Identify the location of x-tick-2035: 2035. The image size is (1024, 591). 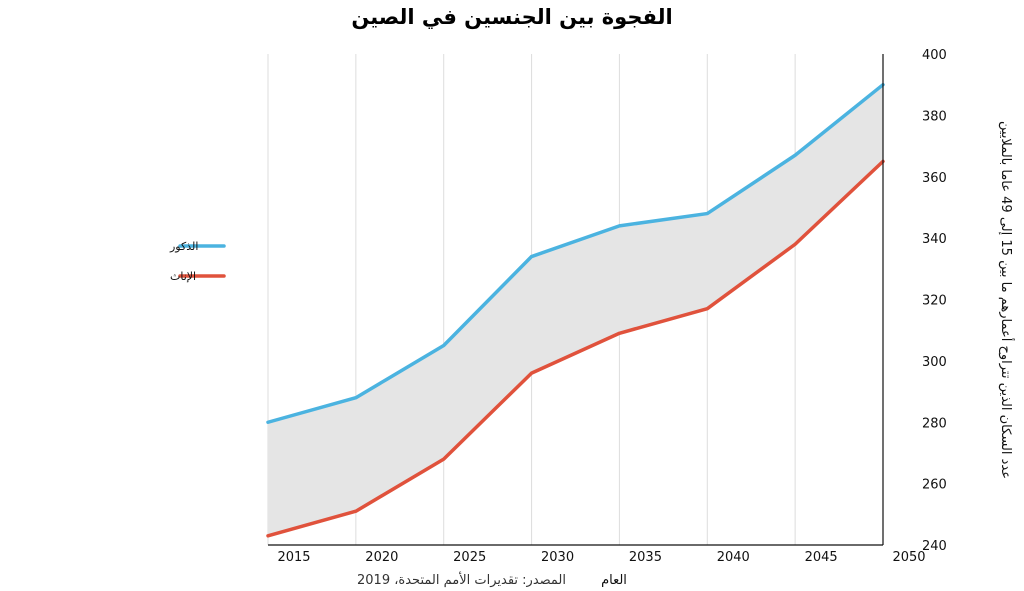
(645, 557).